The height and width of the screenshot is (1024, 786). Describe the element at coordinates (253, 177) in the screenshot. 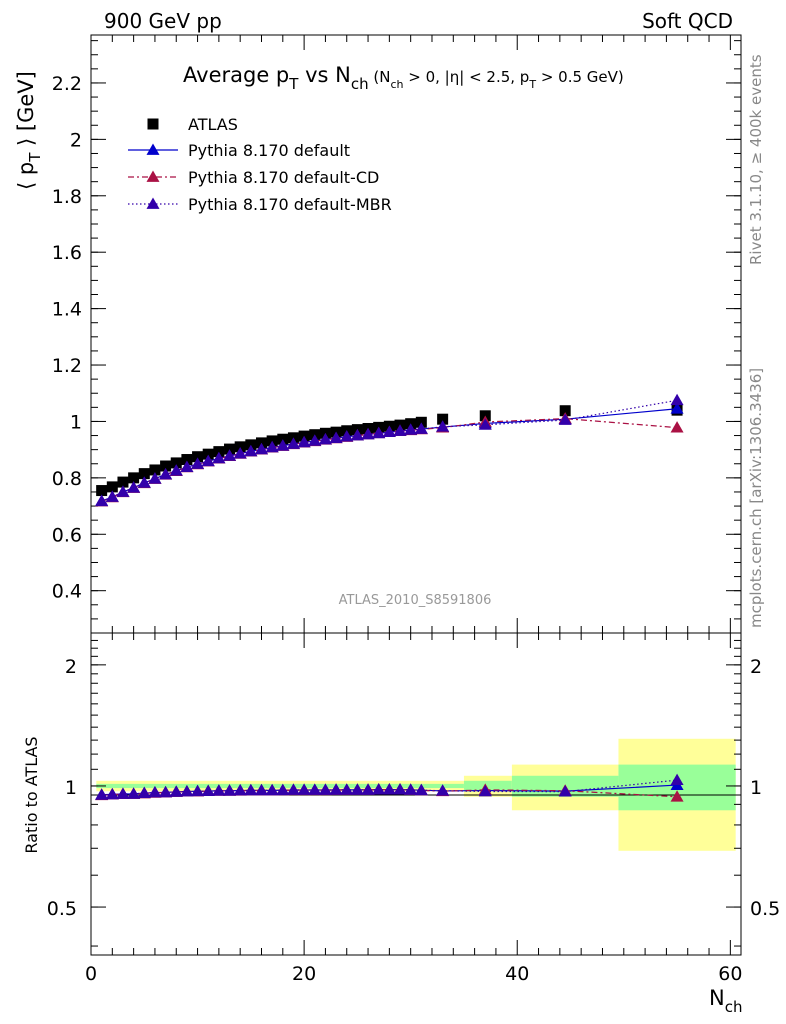

I see `legend-item-cd: Pythia 8.170 default-CD` at that location.